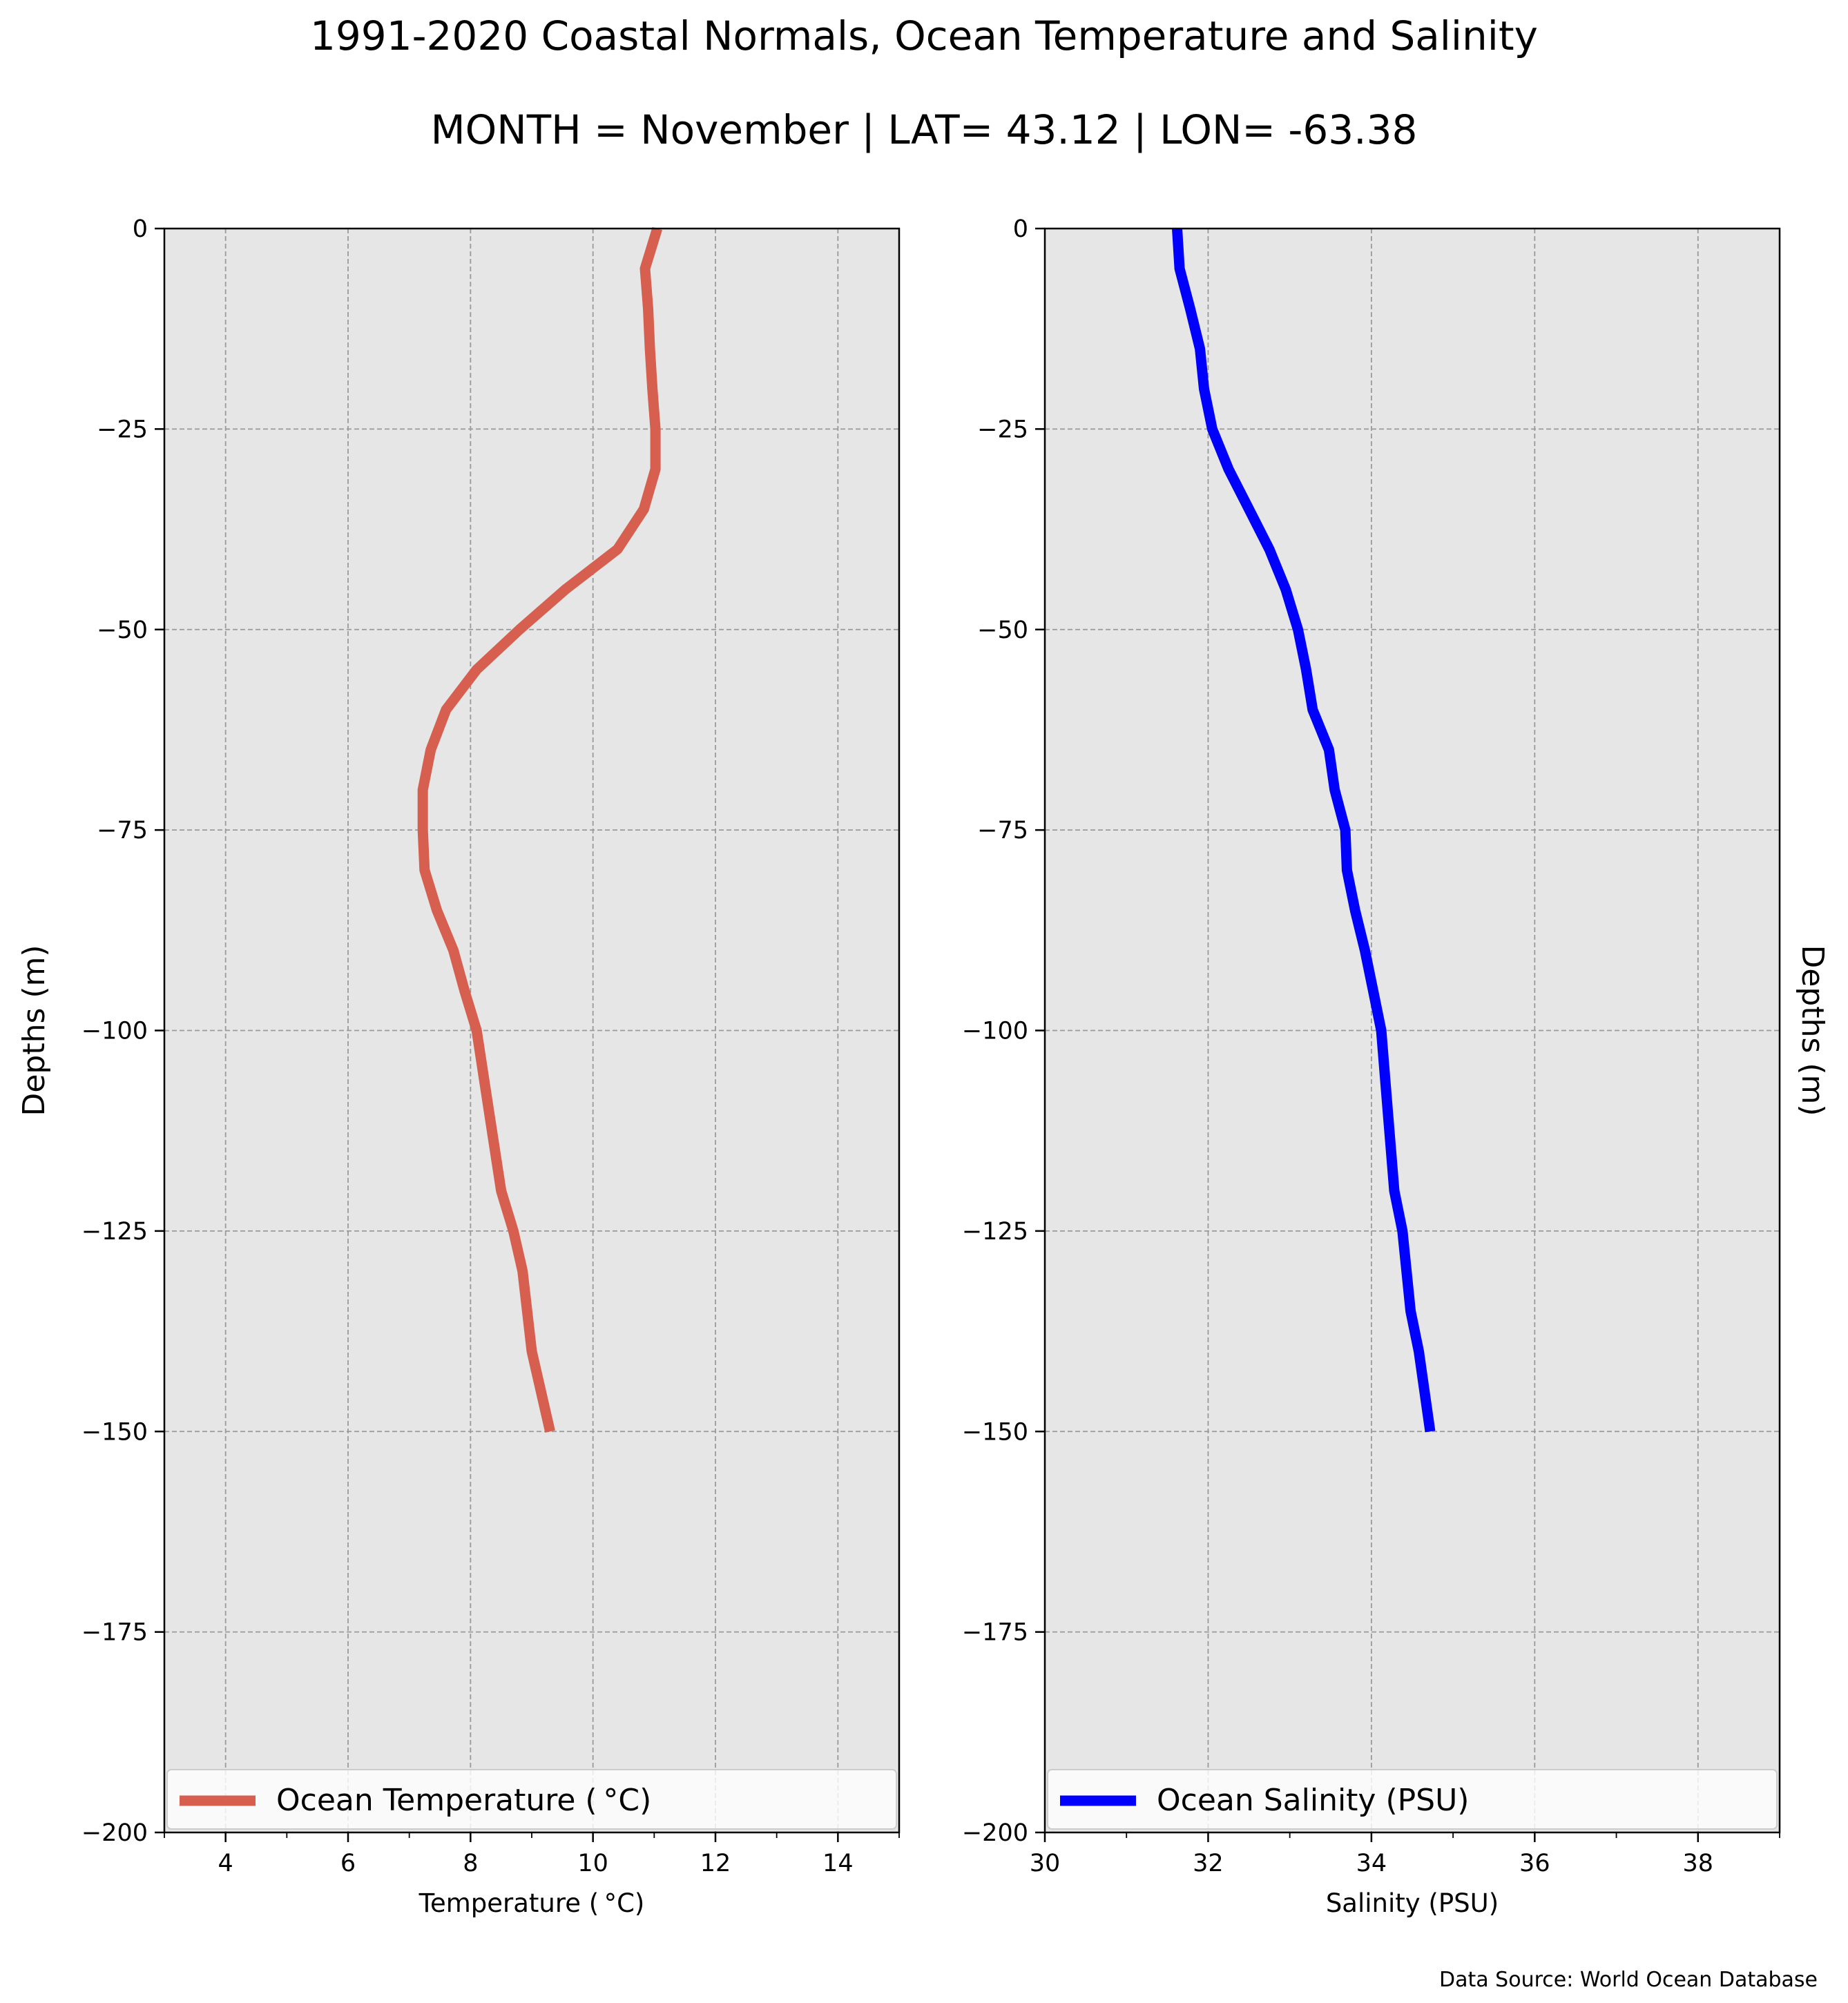 The height and width of the screenshot is (2003, 1848). Describe the element at coordinates (1698, 1863) in the screenshot. I see `x-tick-label: 38` at that location.